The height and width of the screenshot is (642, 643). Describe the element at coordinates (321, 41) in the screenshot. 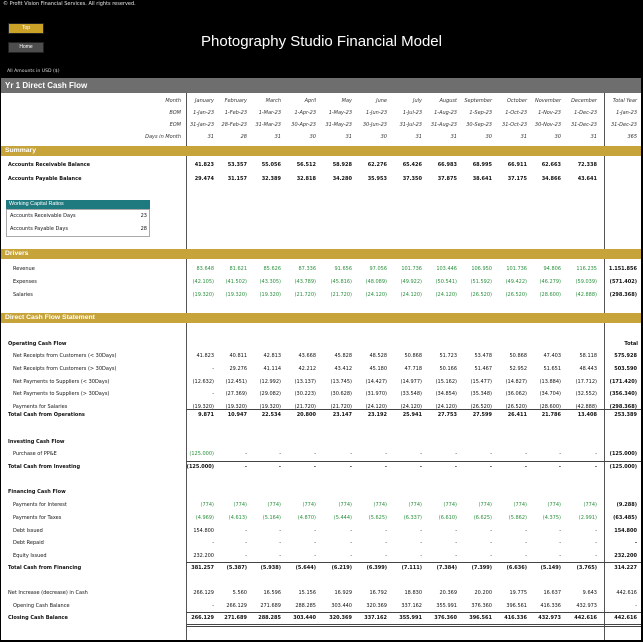

I see `page-title: Photography Studio Financial Model` at that location.